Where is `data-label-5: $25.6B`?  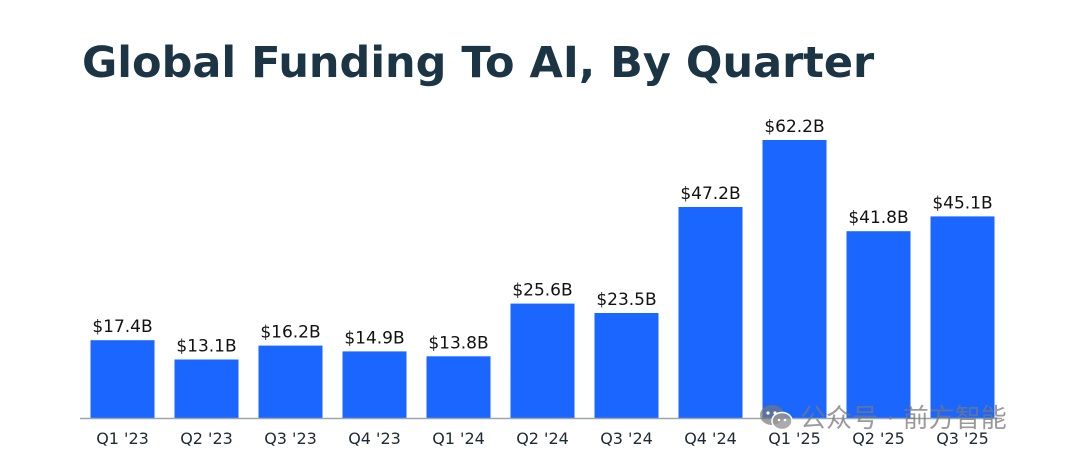 data-label-5: $25.6B is located at coordinates (542, 291).